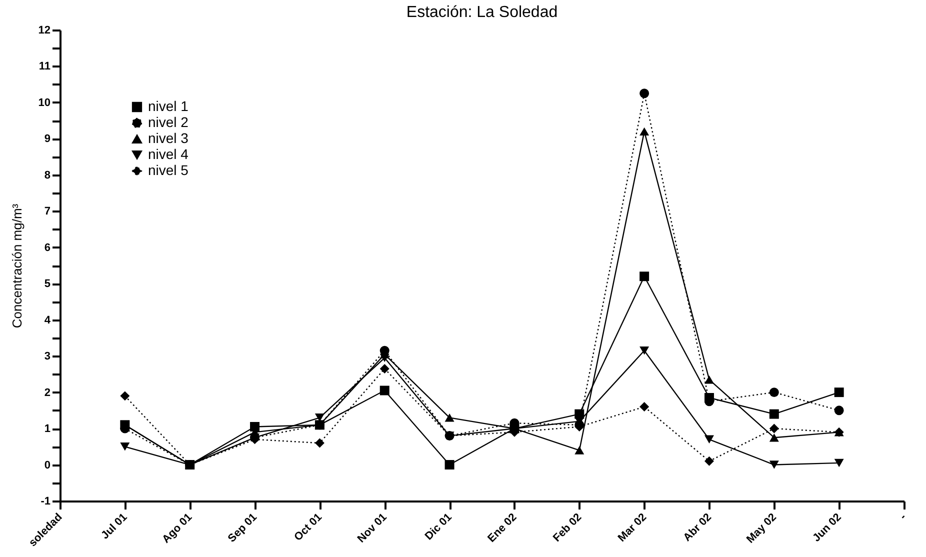  I want to click on y-tick-label: 5, so click(47, 284).